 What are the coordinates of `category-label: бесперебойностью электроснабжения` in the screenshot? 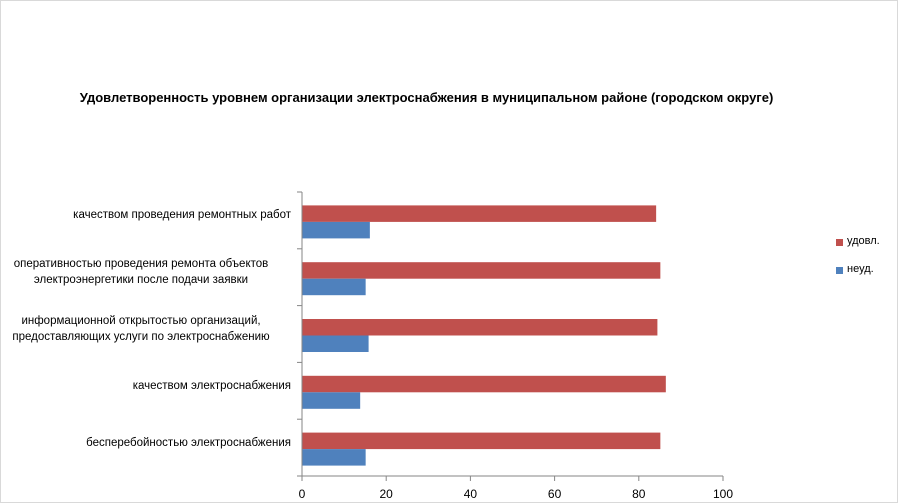 It's located at (145, 443).